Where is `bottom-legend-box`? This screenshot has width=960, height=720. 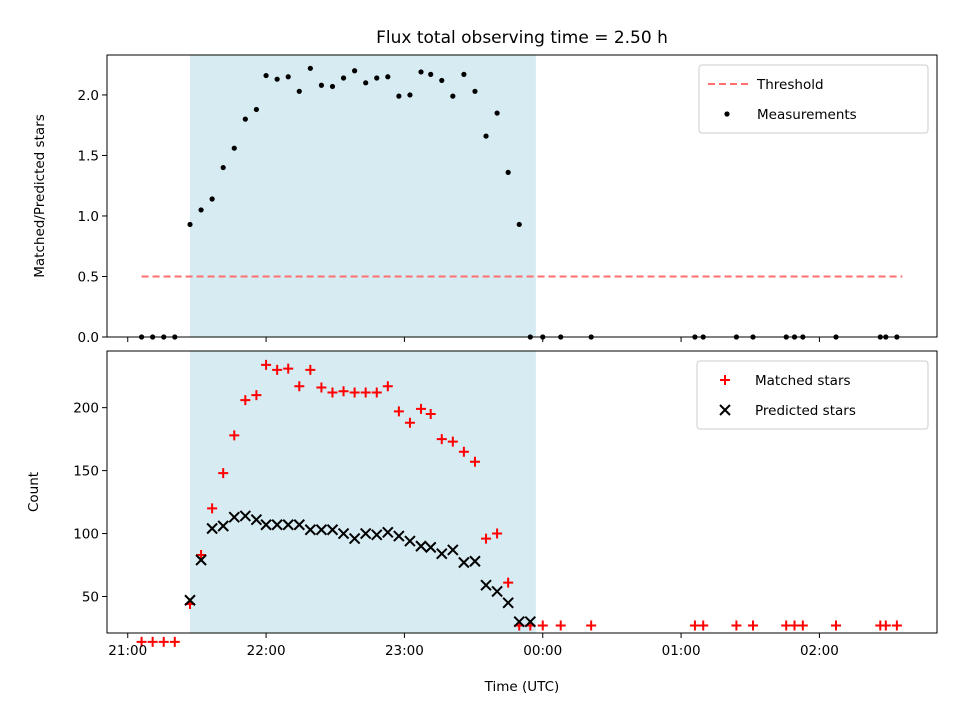 bottom-legend-box is located at coordinates (812, 395).